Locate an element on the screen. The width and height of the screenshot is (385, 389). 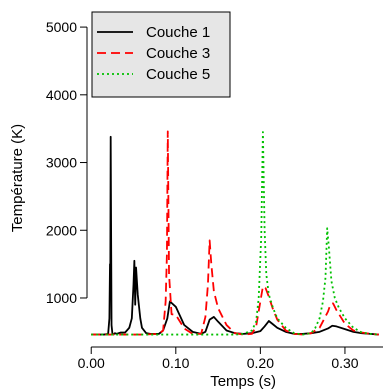
x-tick-label: 0.00 is located at coordinates (91, 363).